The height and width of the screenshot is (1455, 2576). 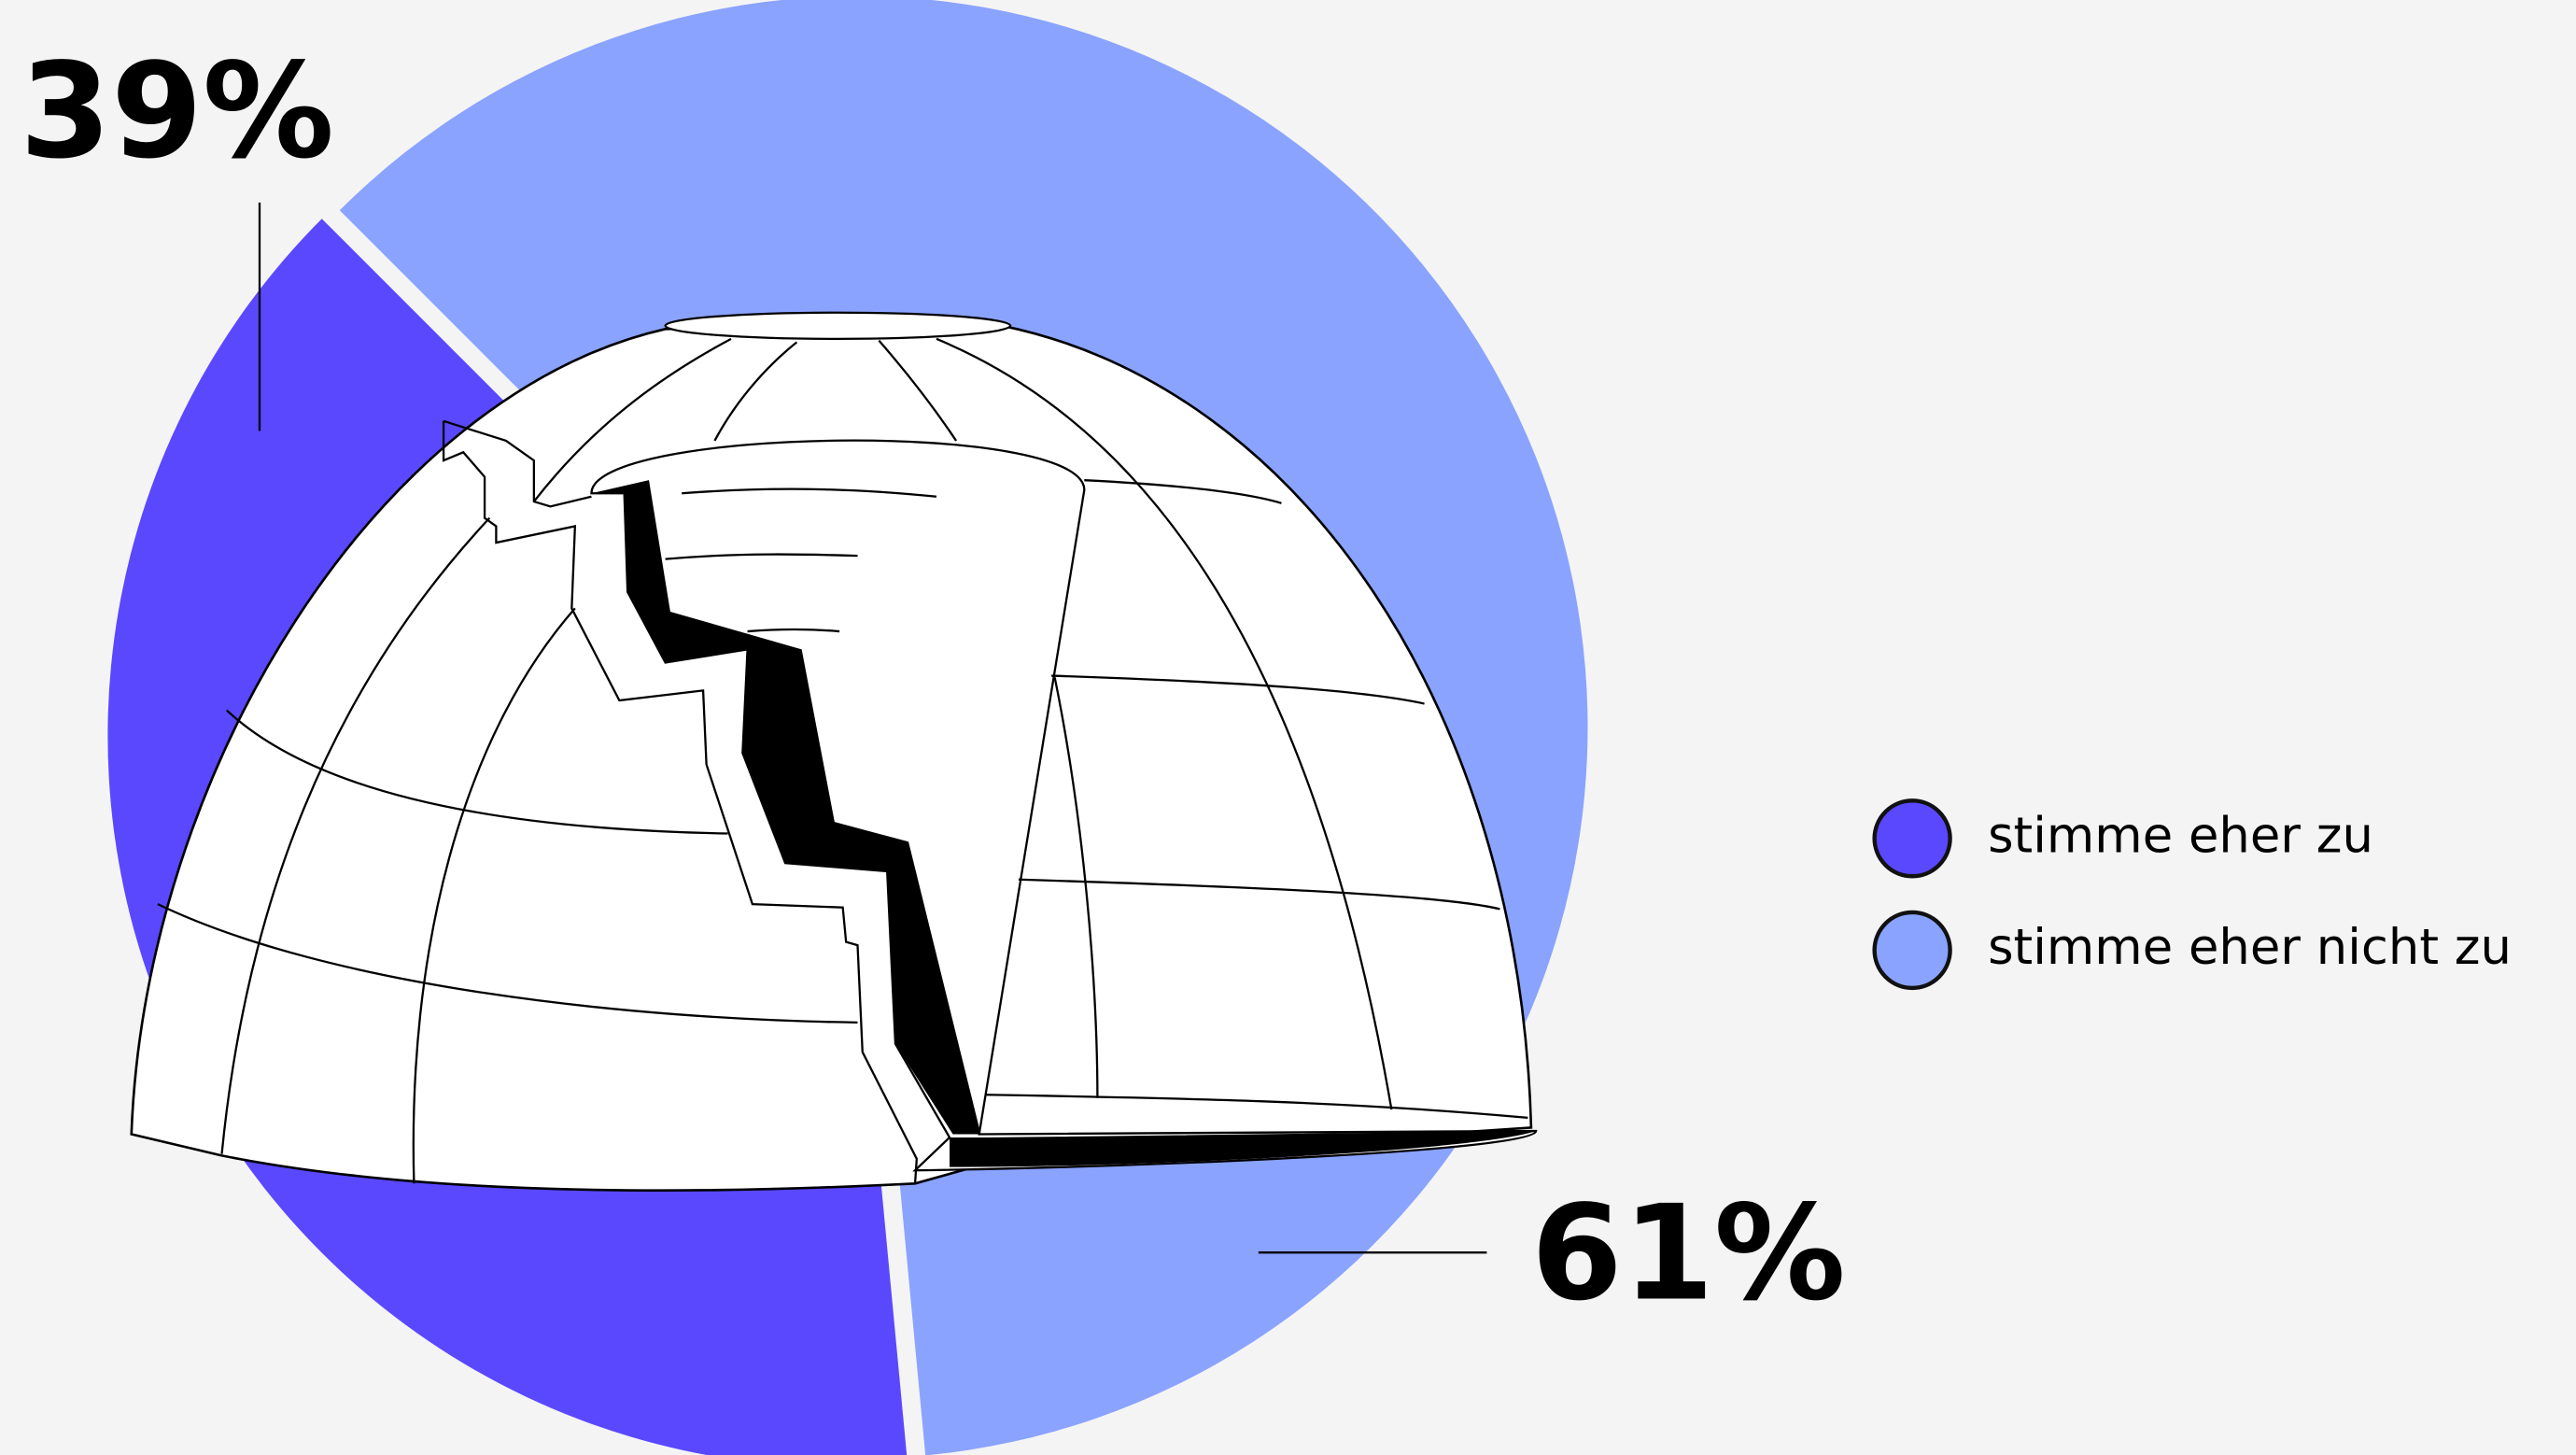 What do you see at coordinates (177, 112) in the screenshot?
I see `data-label: 39%` at bounding box center [177, 112].